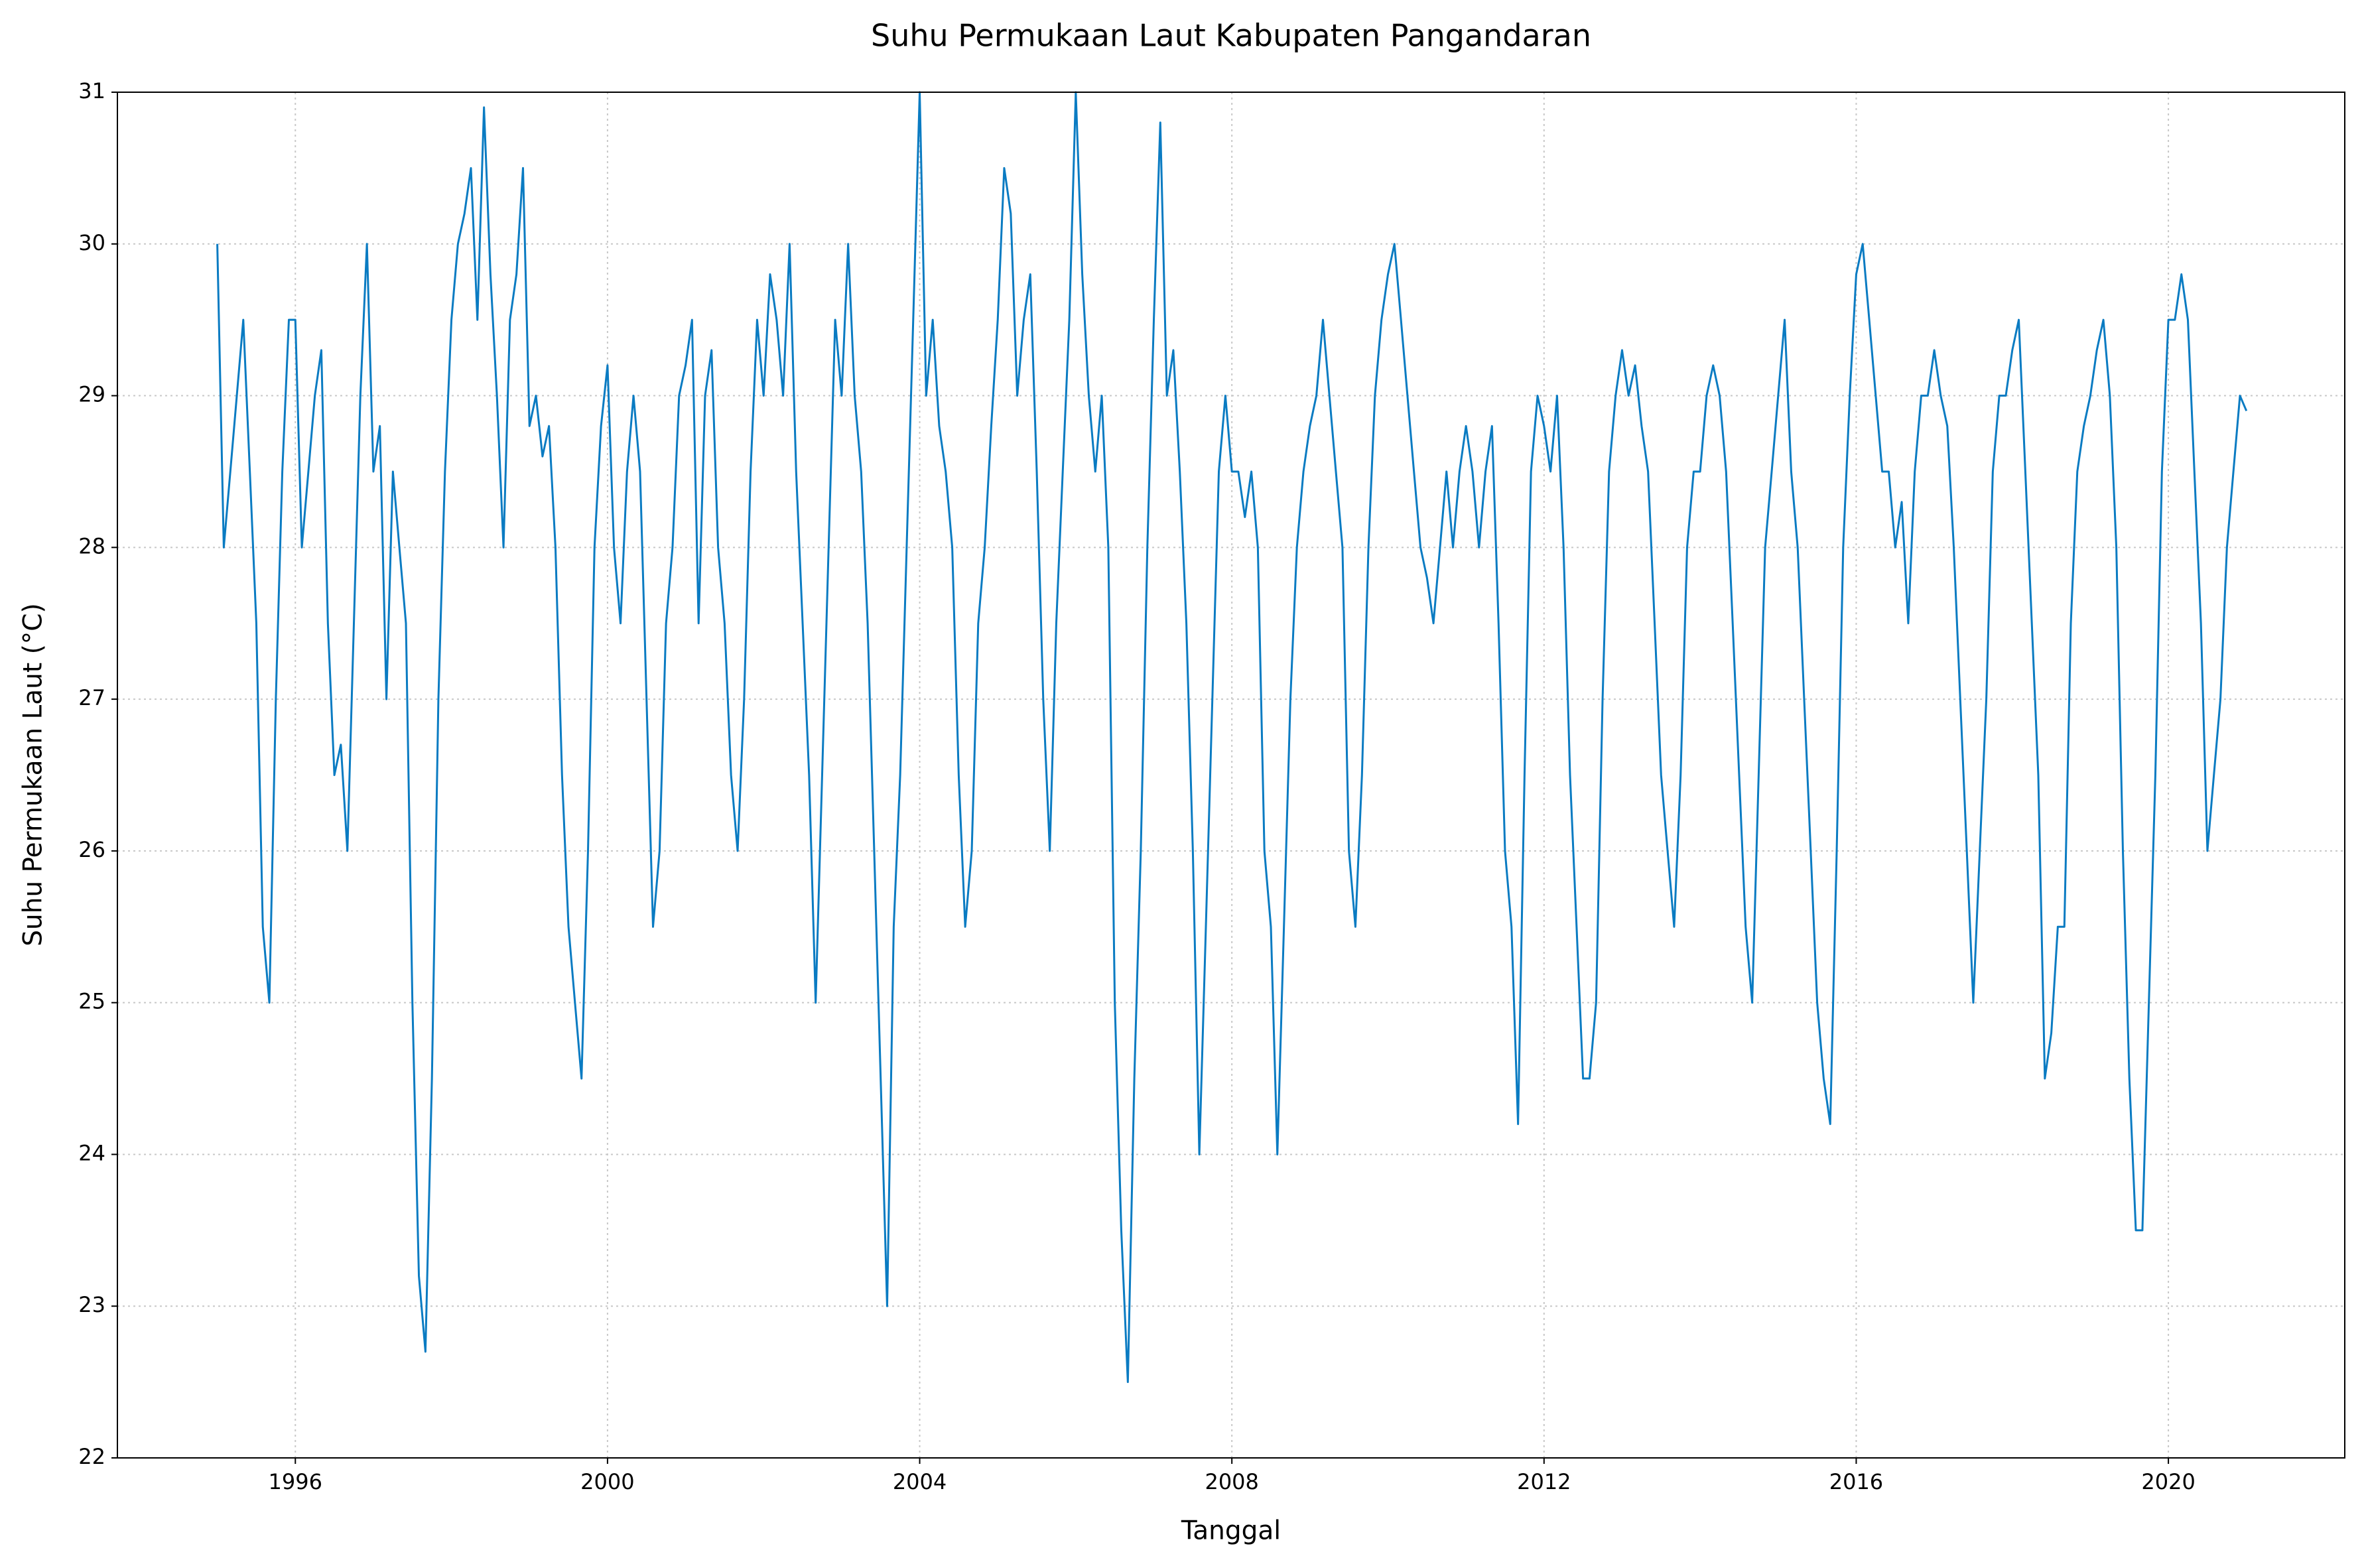  What do you see at coordinates (91, 849) in the screenshot?
I see `y-tick-label: 26` at bounding box center [91, 849].